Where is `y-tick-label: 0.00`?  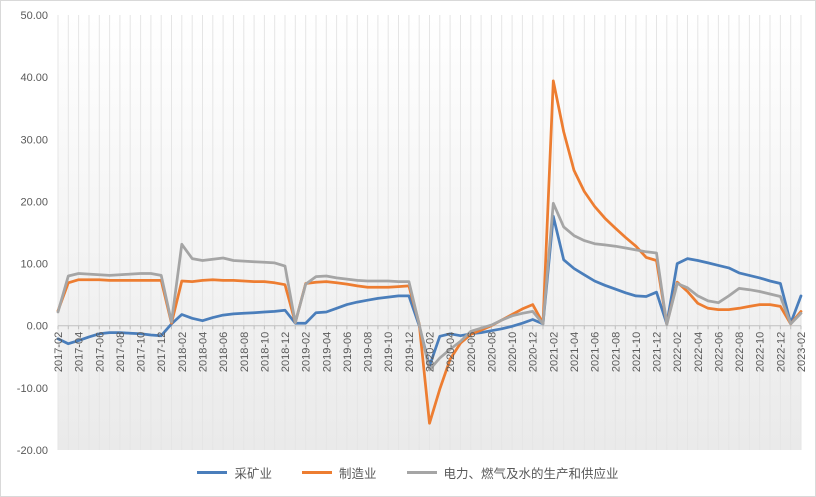
y-tick-label: 0.00 is located at coordinates (37, 327).